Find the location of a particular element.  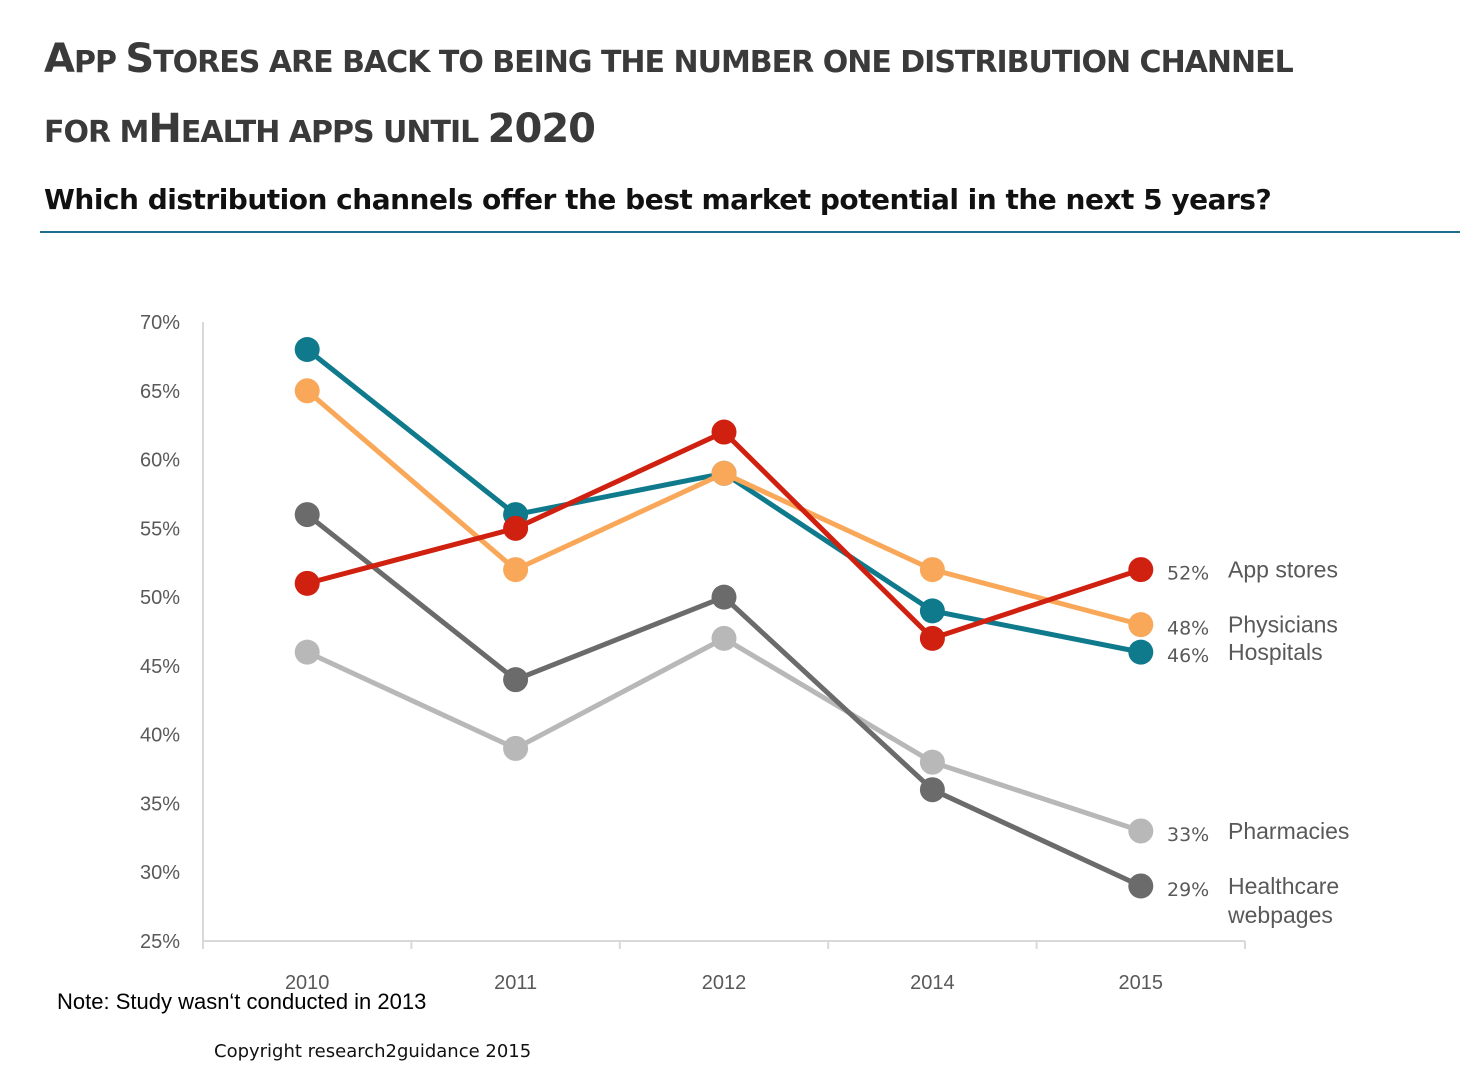

series-name-label: Pharmacies is located at coordinates (1288, 831).